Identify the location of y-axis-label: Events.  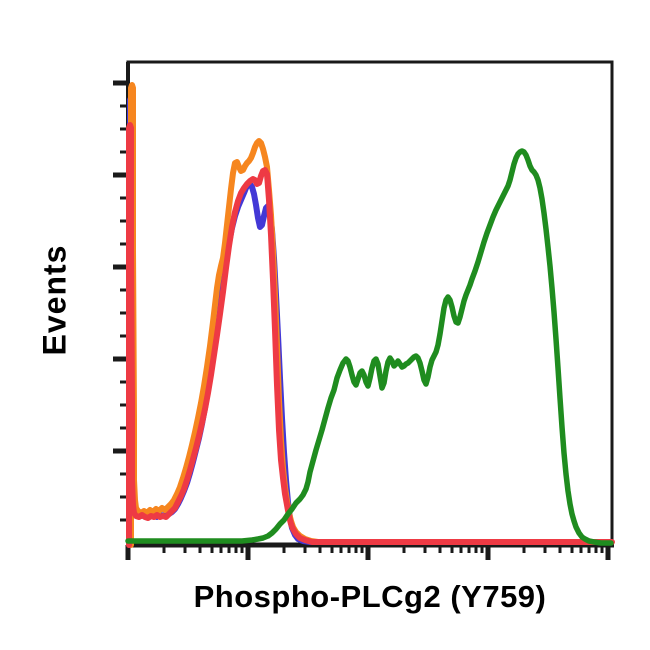
(54, 300).